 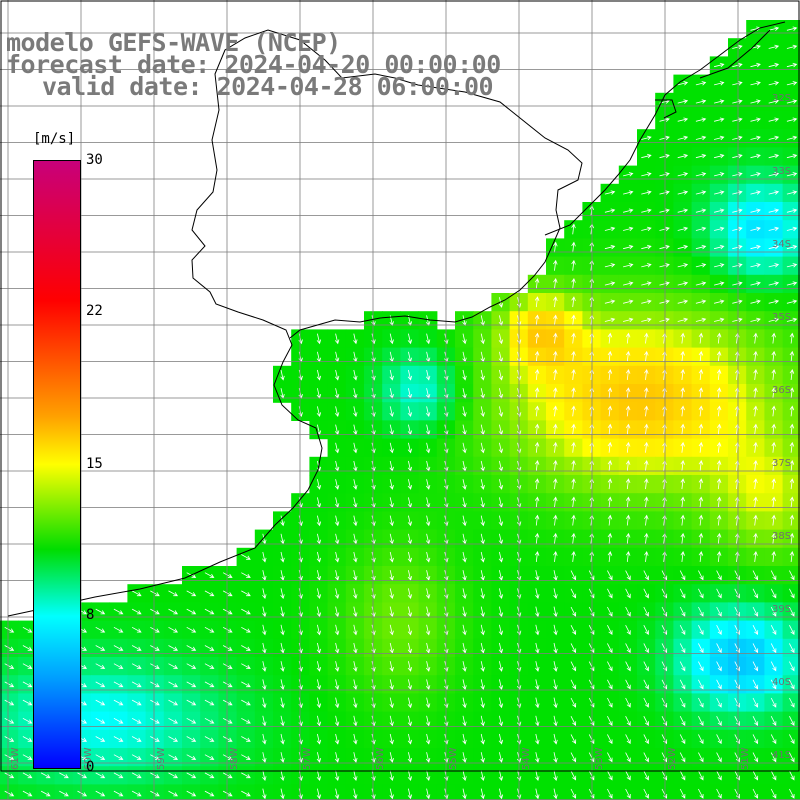 I want to click on lon-label: 61W, so click(x=15, y=758).